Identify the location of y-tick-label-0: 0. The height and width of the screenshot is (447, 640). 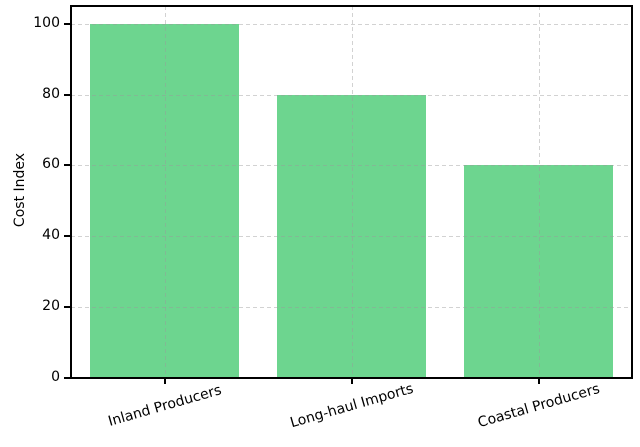
(55, 377).